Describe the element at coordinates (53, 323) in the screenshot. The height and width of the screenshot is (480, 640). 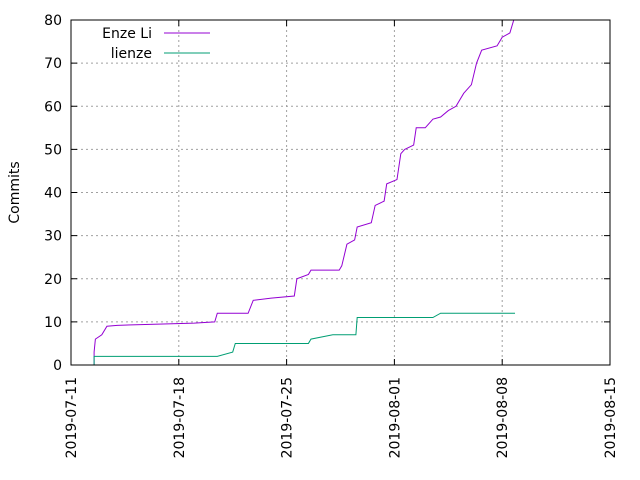
I see `y-tick-label: 10` at that location.